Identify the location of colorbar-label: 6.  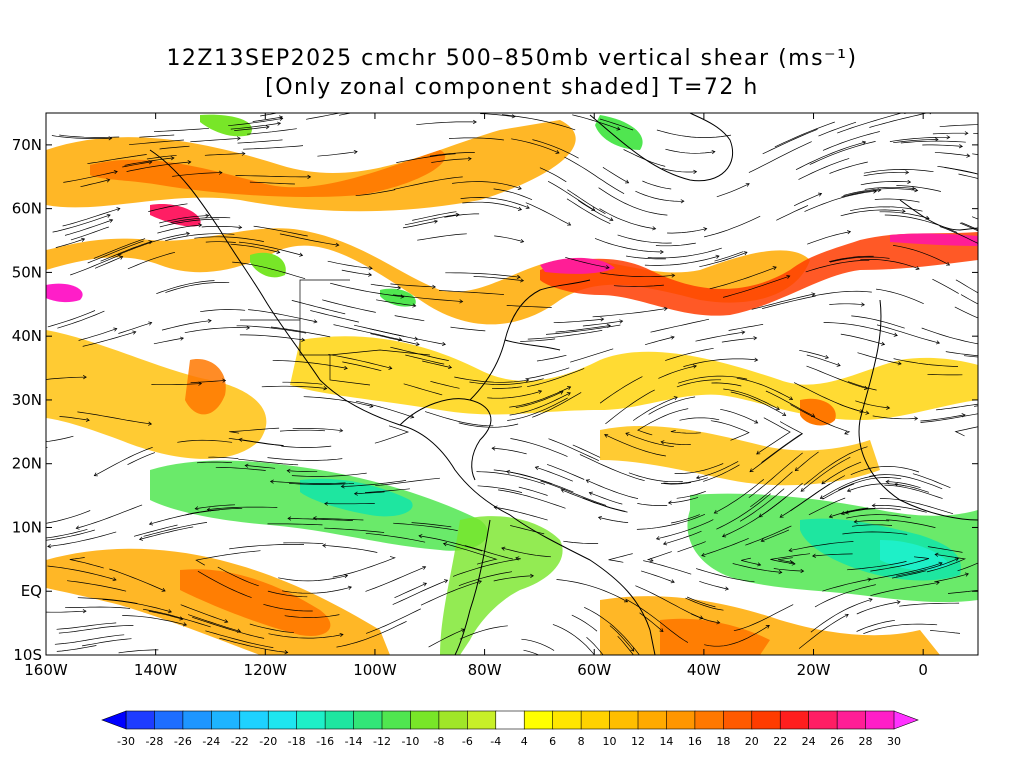
(552, 741).